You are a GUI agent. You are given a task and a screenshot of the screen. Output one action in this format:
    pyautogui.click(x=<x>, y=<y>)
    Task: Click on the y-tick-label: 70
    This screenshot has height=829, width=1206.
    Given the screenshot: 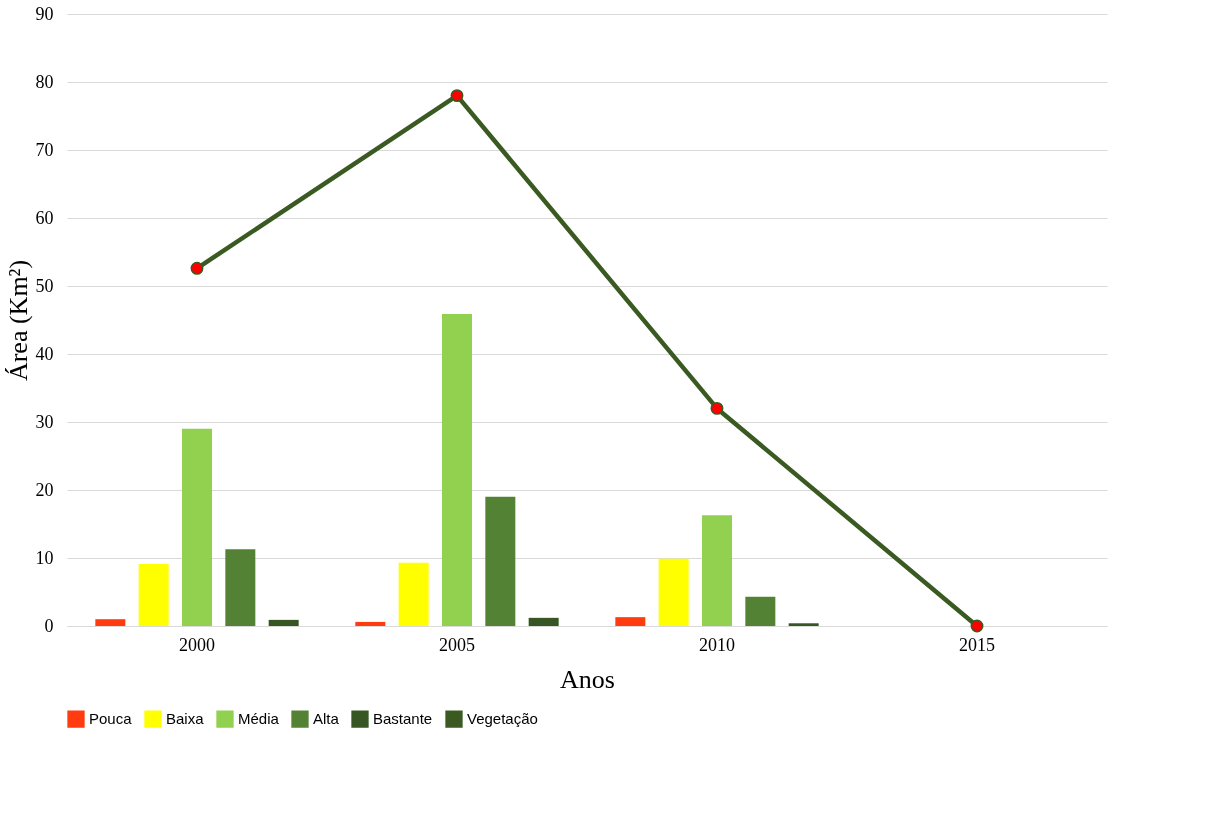 What is the action you would take?
    pyautogui.click(x=44, y=149)
    